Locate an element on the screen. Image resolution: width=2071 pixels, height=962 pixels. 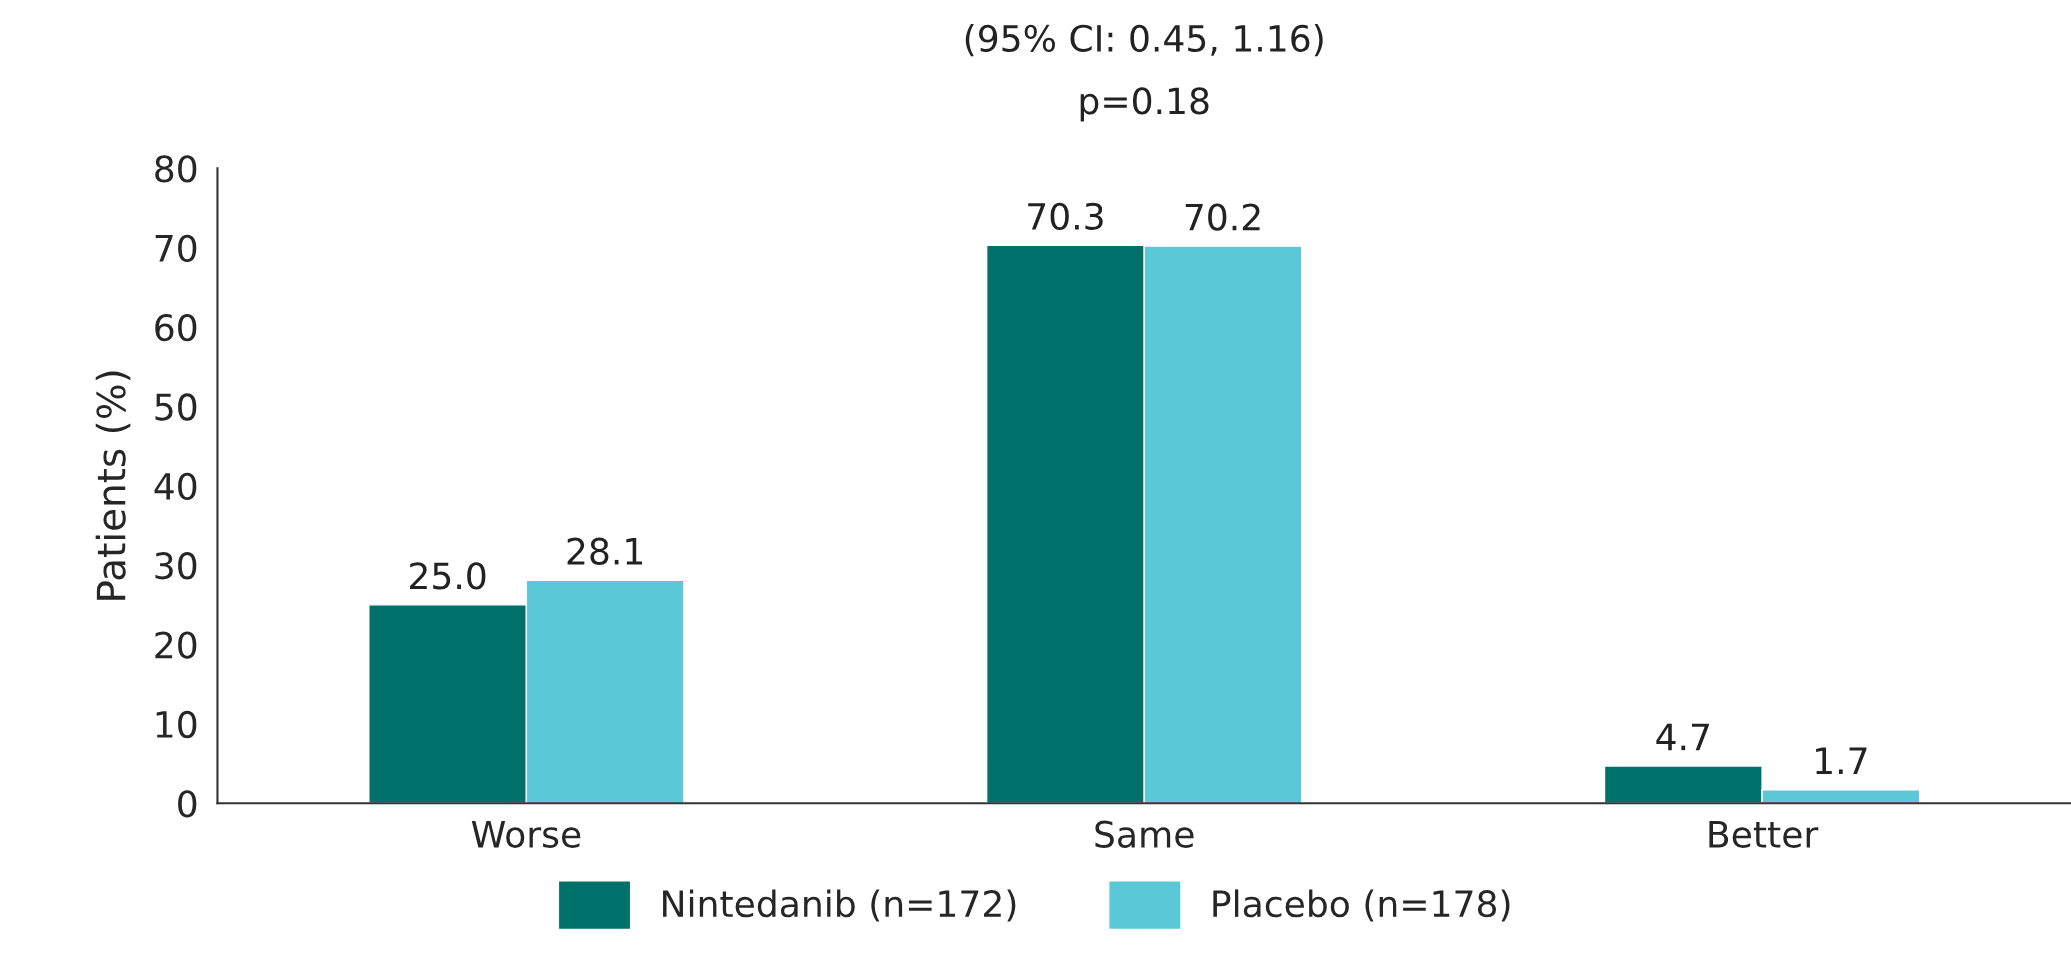
data-label: 4.7 is located at coordinates (1682, 737).